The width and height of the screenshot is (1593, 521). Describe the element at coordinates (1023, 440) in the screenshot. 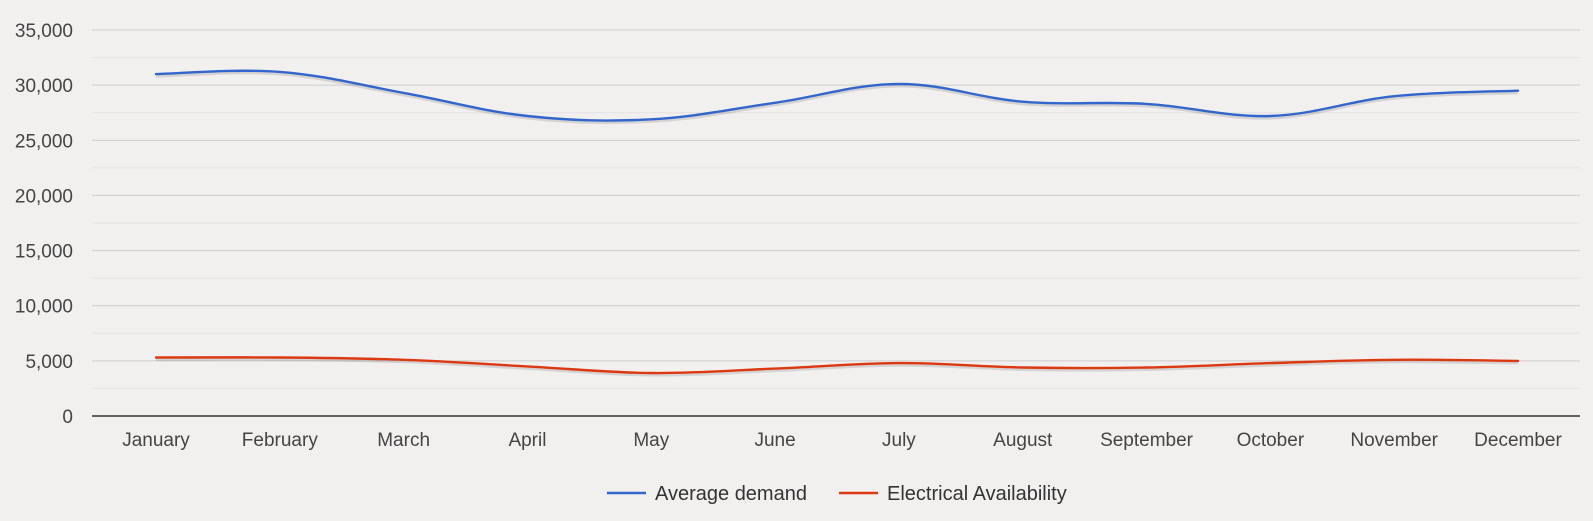

I see `x-tick-label: August` at that location.